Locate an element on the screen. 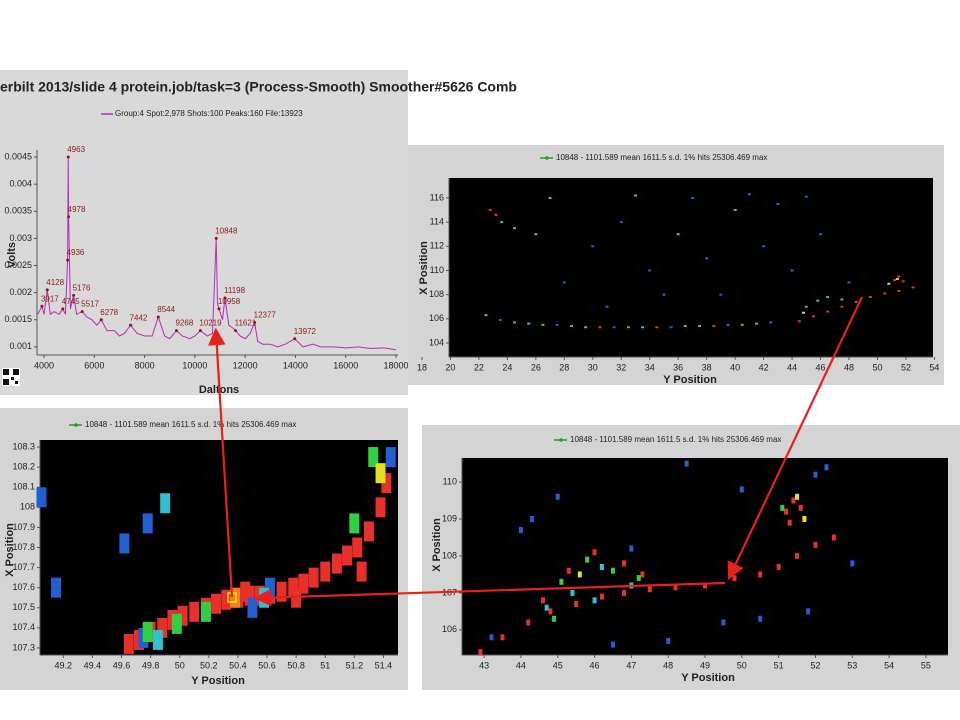  y-tick-label: 107.7 is located at coordinates (23, 567).